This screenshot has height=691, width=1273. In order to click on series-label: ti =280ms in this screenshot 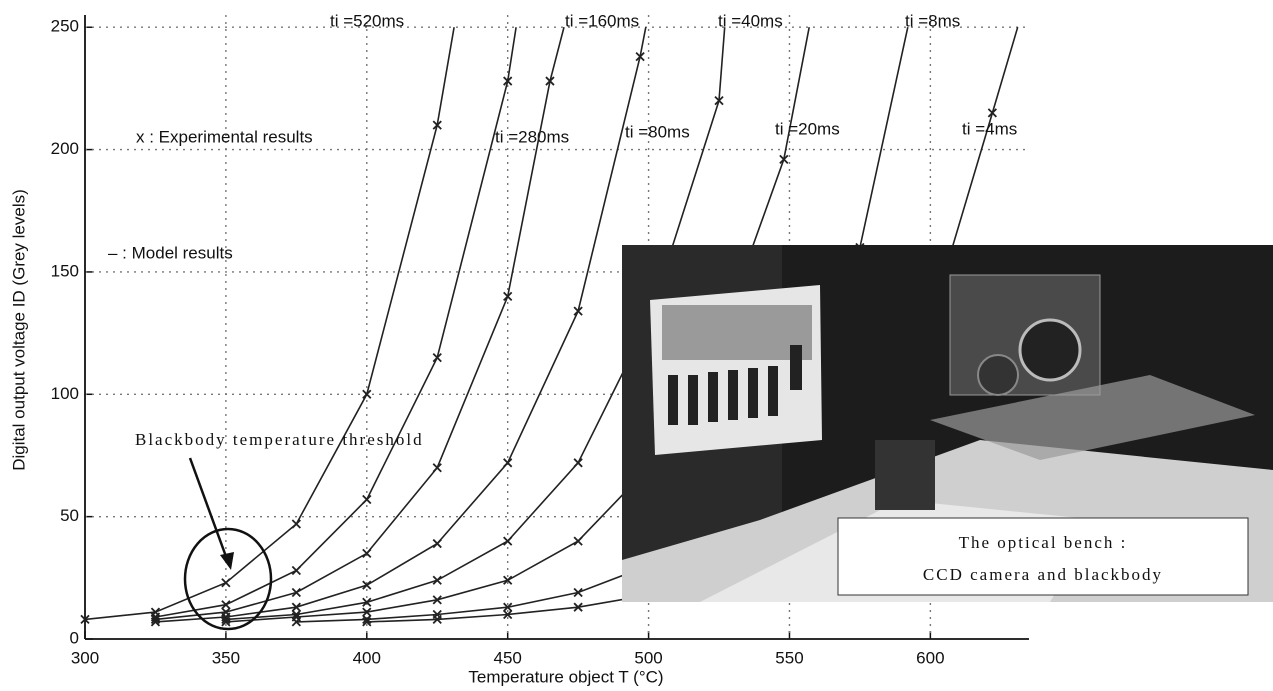, I will do `click(532, 136)`.